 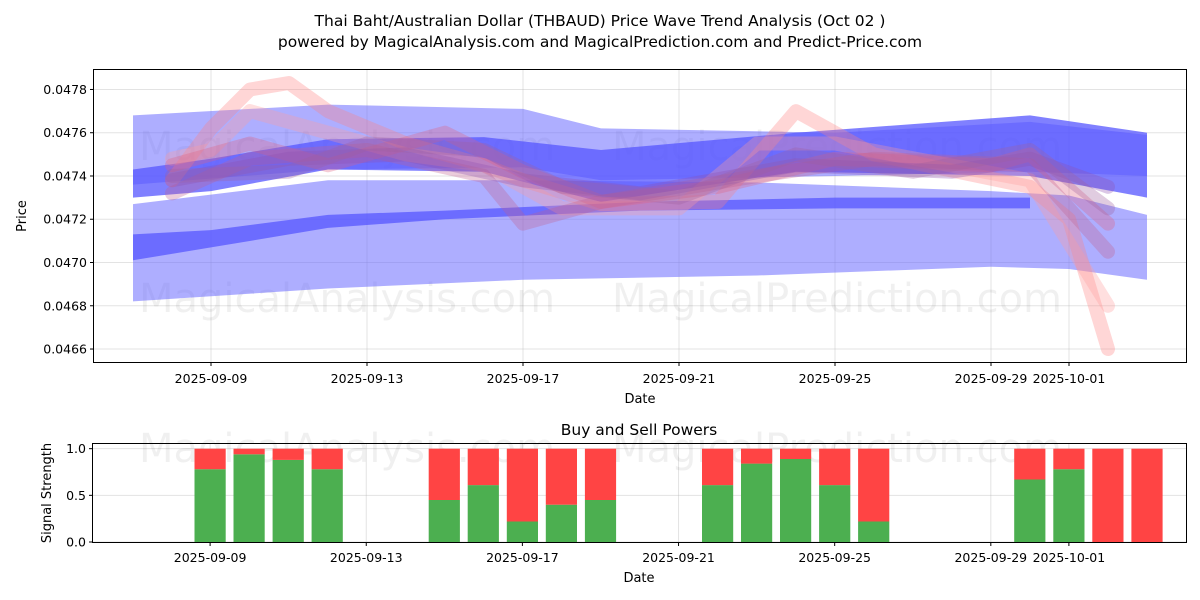 I want to click on price-y-tick-label: 0.0466, so click(x=65, y=349).